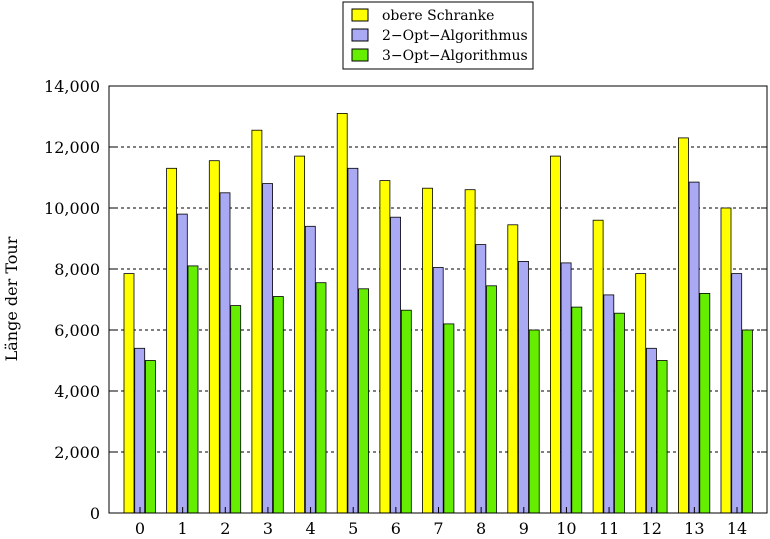 The width and height of the screenshot is (770, 539). What do you see at coordinates (95, 513) in the screenshot?
I see `y-tick-label: 0` at bounding box center [95, 513].